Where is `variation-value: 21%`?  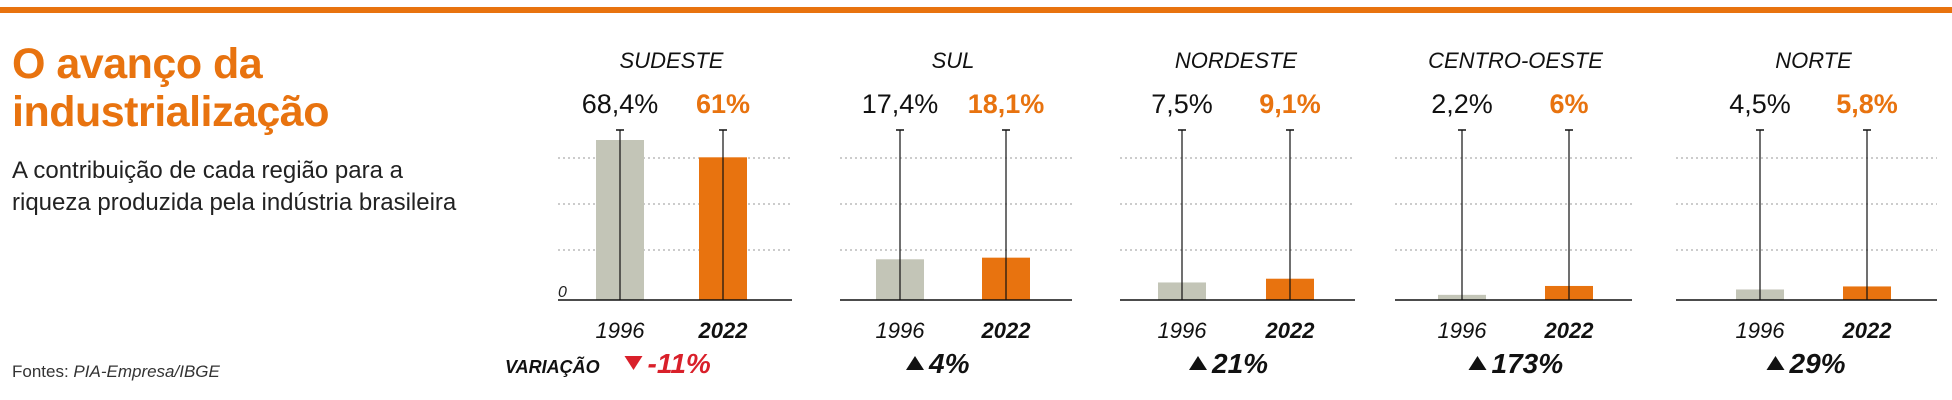 variation-value: 21% is located at coordinates (1239, 363).